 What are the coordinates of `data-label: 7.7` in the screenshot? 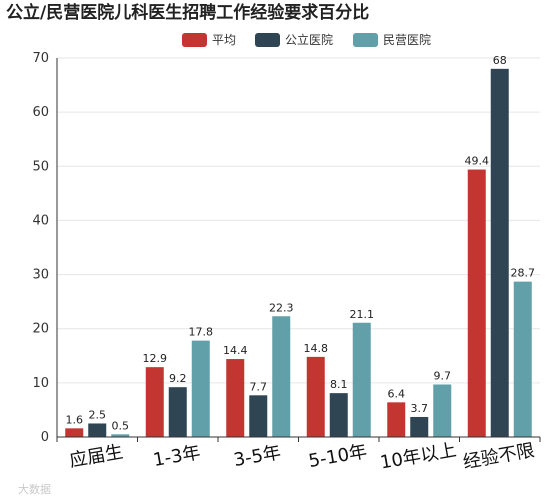 It's located at (259, 386).